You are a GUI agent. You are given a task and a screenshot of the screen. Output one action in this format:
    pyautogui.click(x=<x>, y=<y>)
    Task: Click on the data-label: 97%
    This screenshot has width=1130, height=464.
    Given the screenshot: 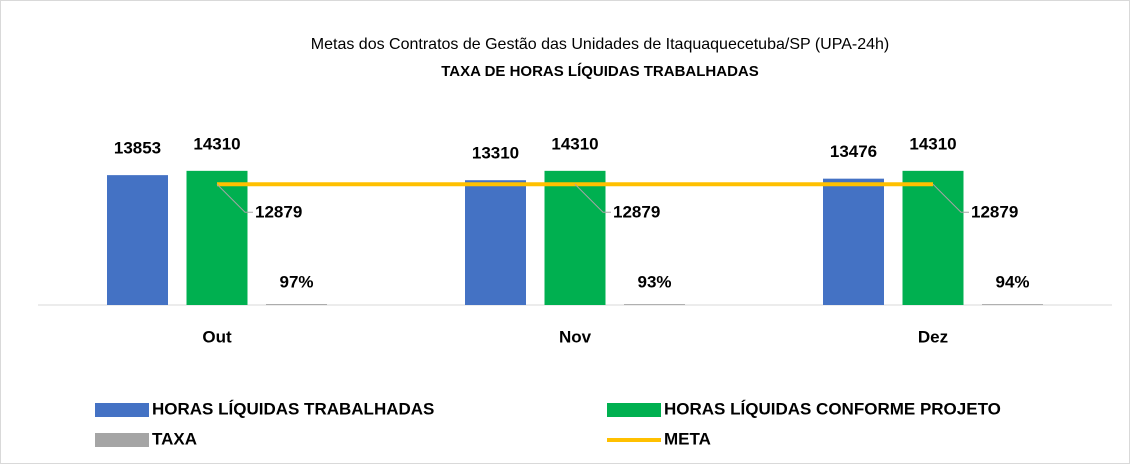 What is the action you would take?
    pyautogui.click(x=296, y=281)
    